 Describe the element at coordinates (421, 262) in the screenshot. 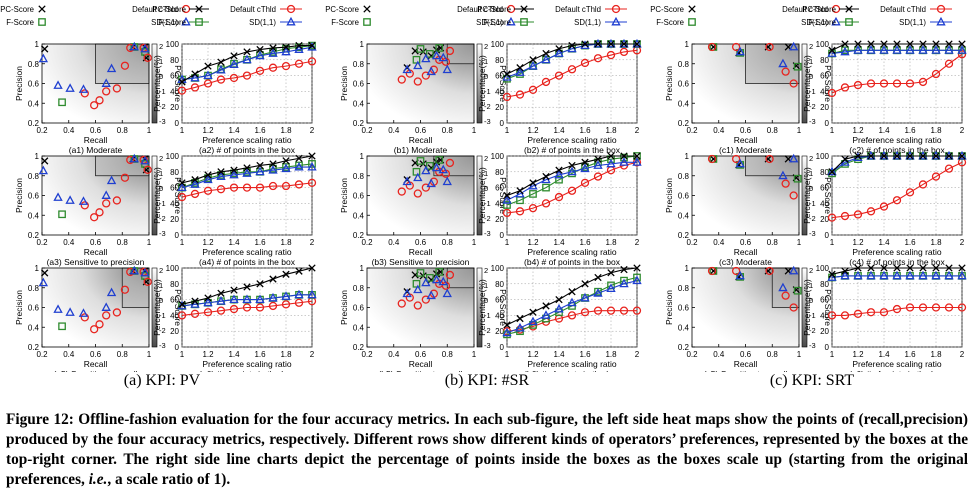

I see `subfigure-caption: (b3) Sensitive to precision` at that location.